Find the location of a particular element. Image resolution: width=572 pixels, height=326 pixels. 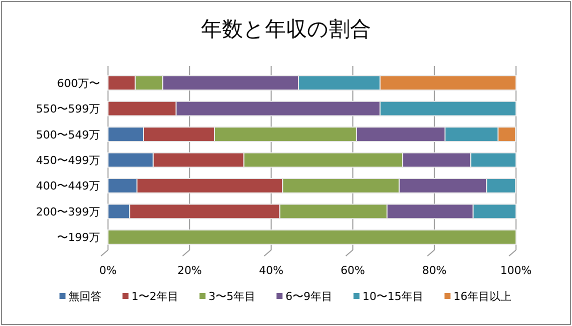

y-tick-label: 200〜399万 is located at coordinates (68, 211).